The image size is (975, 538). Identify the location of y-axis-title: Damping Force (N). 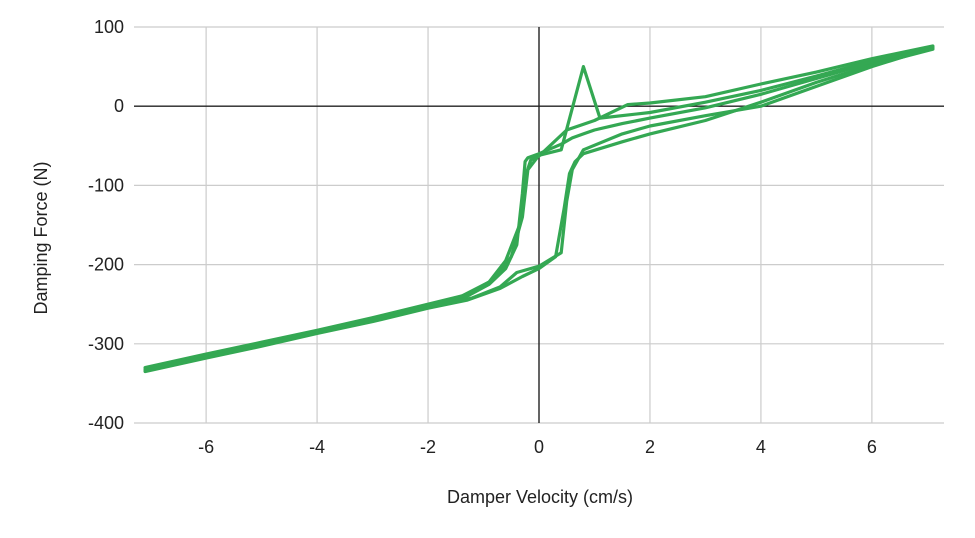
(41, 237).